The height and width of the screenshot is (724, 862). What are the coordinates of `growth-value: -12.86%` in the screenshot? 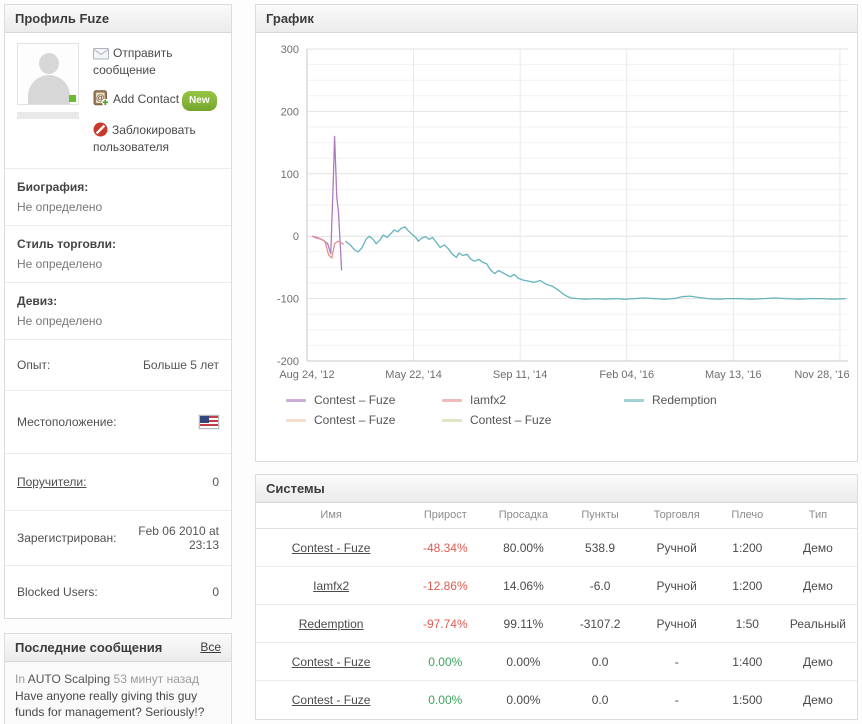 It's located at (445, 585).